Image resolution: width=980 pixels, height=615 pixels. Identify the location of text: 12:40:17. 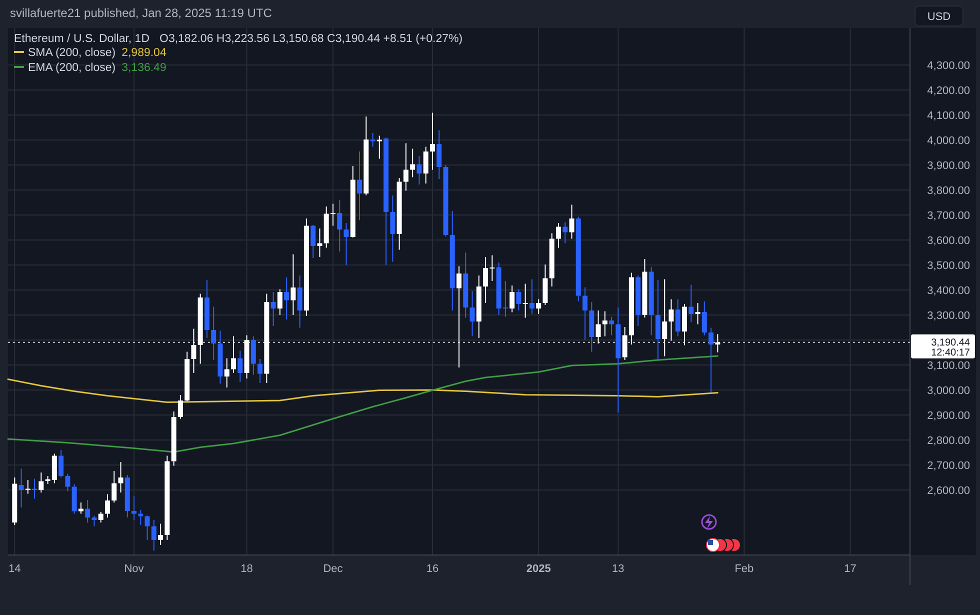
(950, 352).